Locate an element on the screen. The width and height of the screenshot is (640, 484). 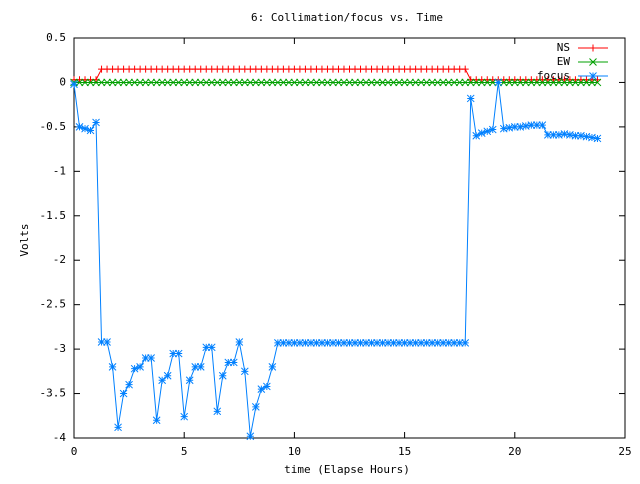
y-tick-label: -1 is located at coordinates (59, 170).